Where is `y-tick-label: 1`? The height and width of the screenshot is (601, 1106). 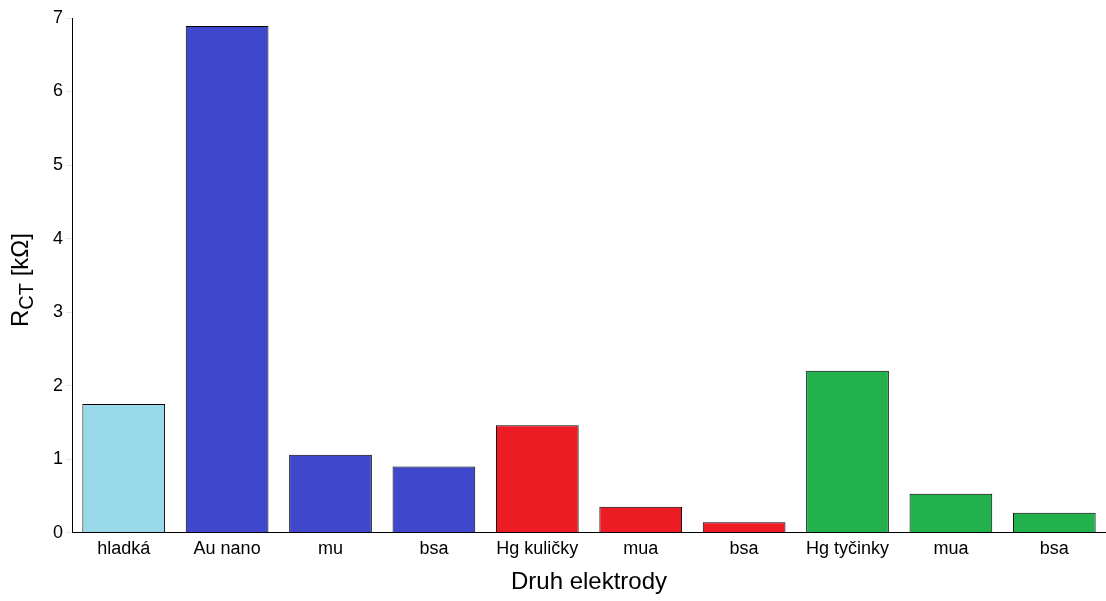
y-tick-label: 1 is located at coordinates (58, 458).